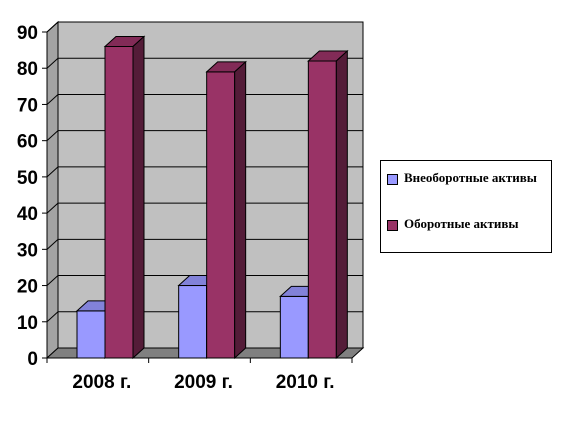  I want to click on y-tick-label-0: 0, so click(32, 359).